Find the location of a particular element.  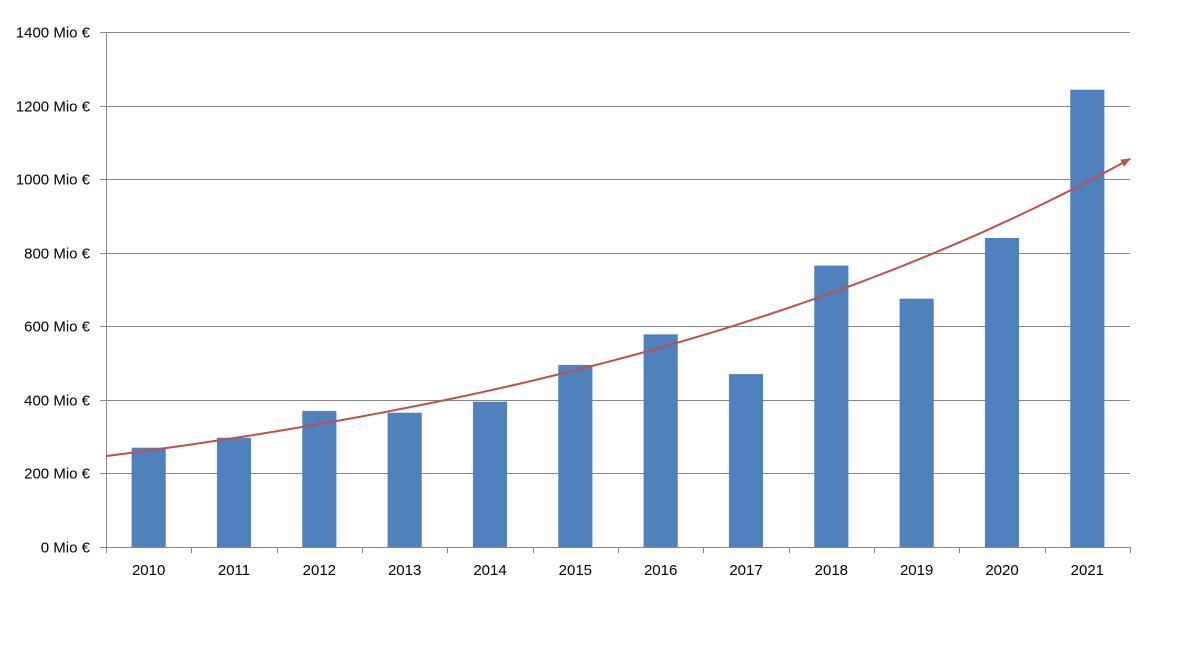

x-tick-label: 2013 is located at coordinates (404, 570).